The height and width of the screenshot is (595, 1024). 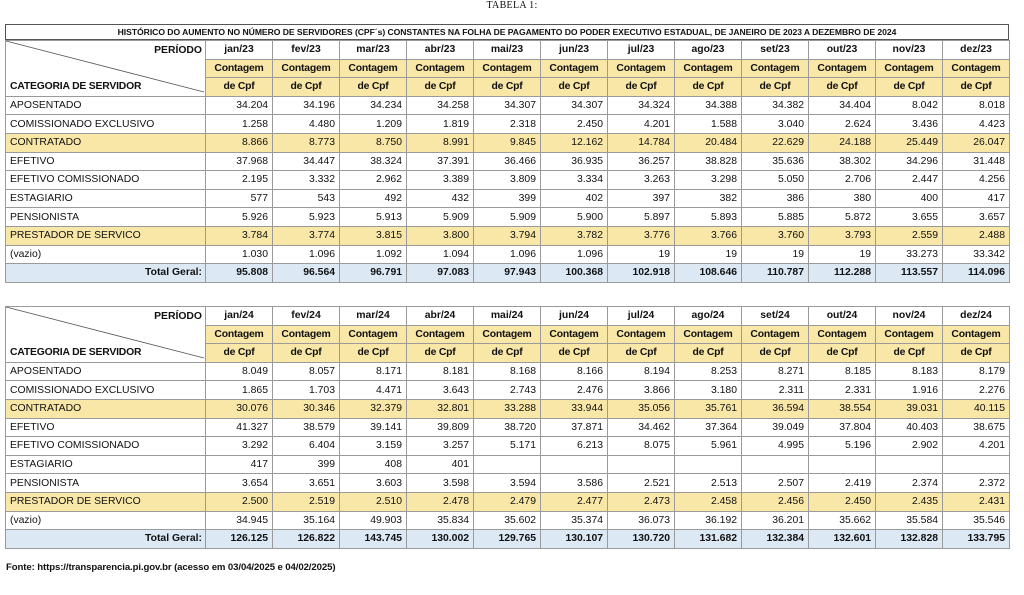 I want to click on value-cell: 402, so click(x=574, y=198).